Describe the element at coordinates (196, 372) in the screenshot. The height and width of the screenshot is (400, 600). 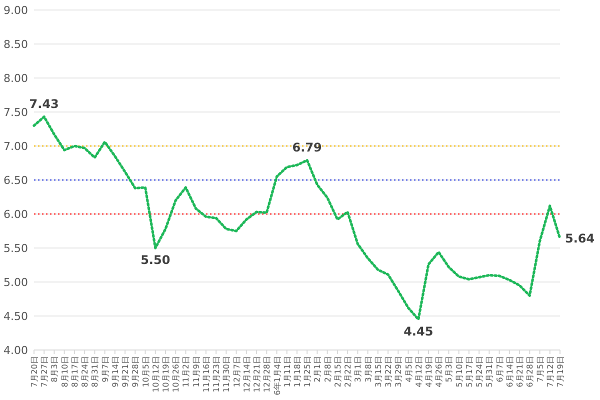
I see `x-tick-label: 11月9日` at that location.